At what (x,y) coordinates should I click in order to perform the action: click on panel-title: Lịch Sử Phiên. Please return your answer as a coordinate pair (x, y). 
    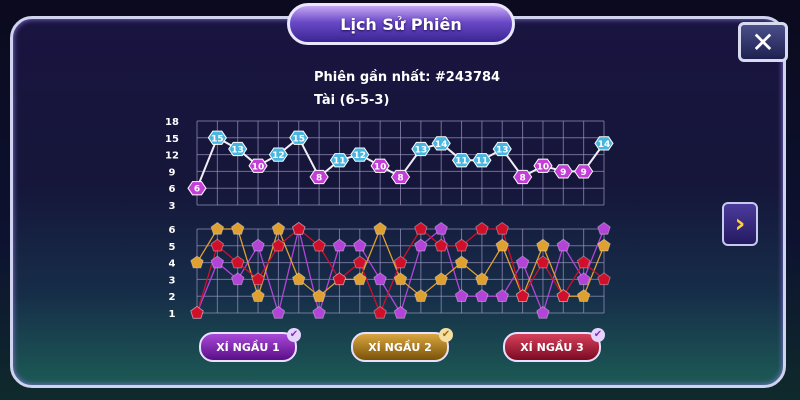
    Looking at the image, I should click on (401, 24).